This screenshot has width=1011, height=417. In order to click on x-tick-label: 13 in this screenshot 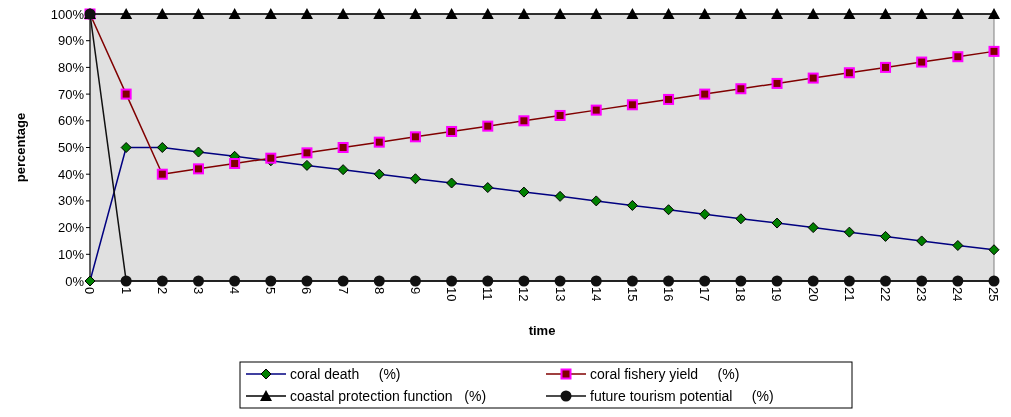, I will do `click(560, 294)`.